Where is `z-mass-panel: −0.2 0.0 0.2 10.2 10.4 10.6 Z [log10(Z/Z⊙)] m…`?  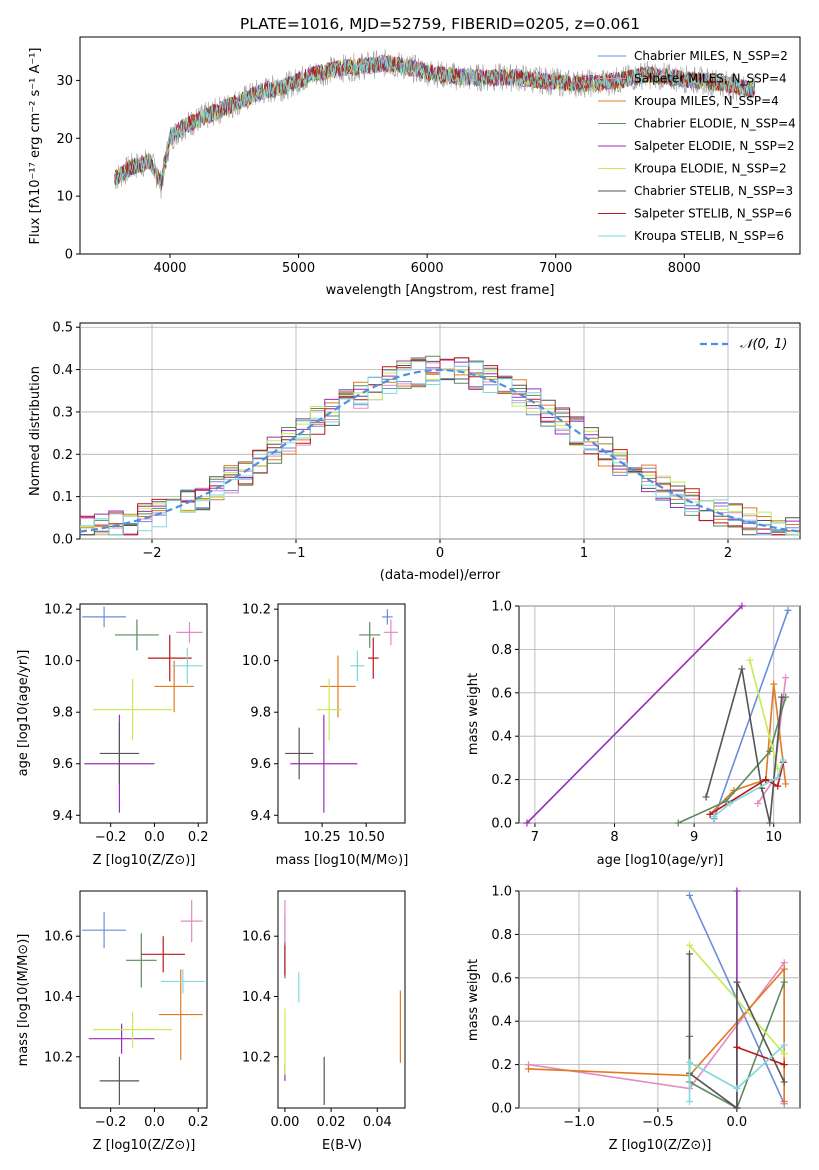 z-mass-panel: −0.2 0.0 0.2 10.2 10.4 10.6 Z [log10(Z/Z⊙)] m… is located at coordinates (112, 1021).